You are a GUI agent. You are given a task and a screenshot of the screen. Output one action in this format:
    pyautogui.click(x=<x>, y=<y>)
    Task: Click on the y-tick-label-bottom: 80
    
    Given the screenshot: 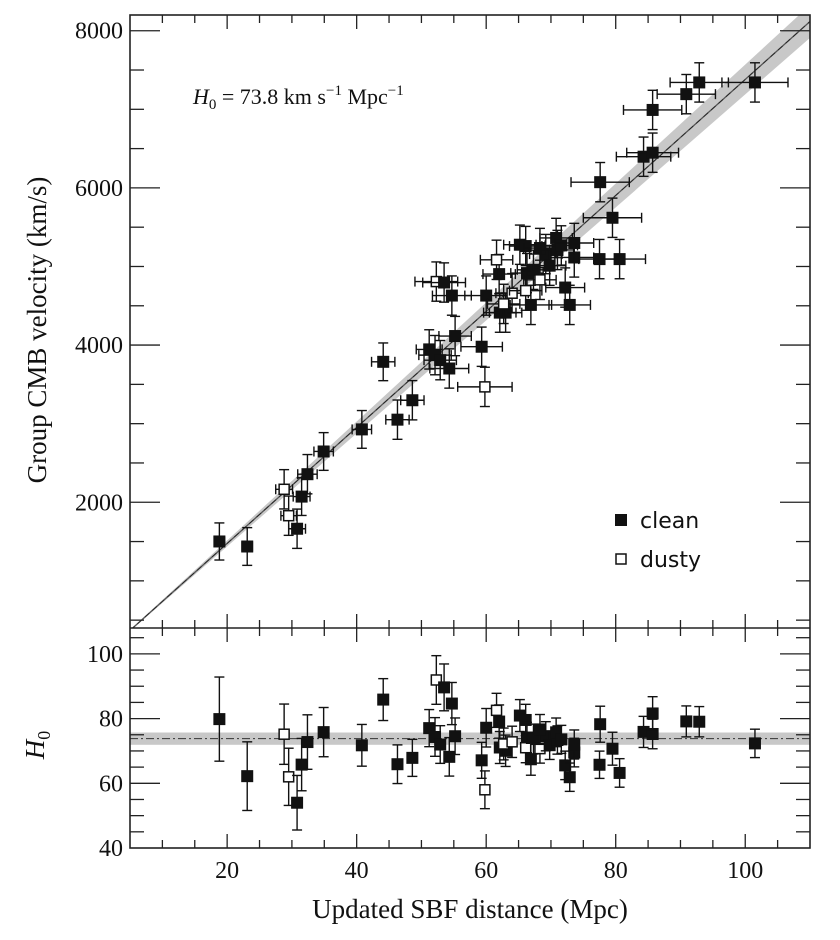 What is the action you would take?
    pyautogui.click(x=111, y=720)
    